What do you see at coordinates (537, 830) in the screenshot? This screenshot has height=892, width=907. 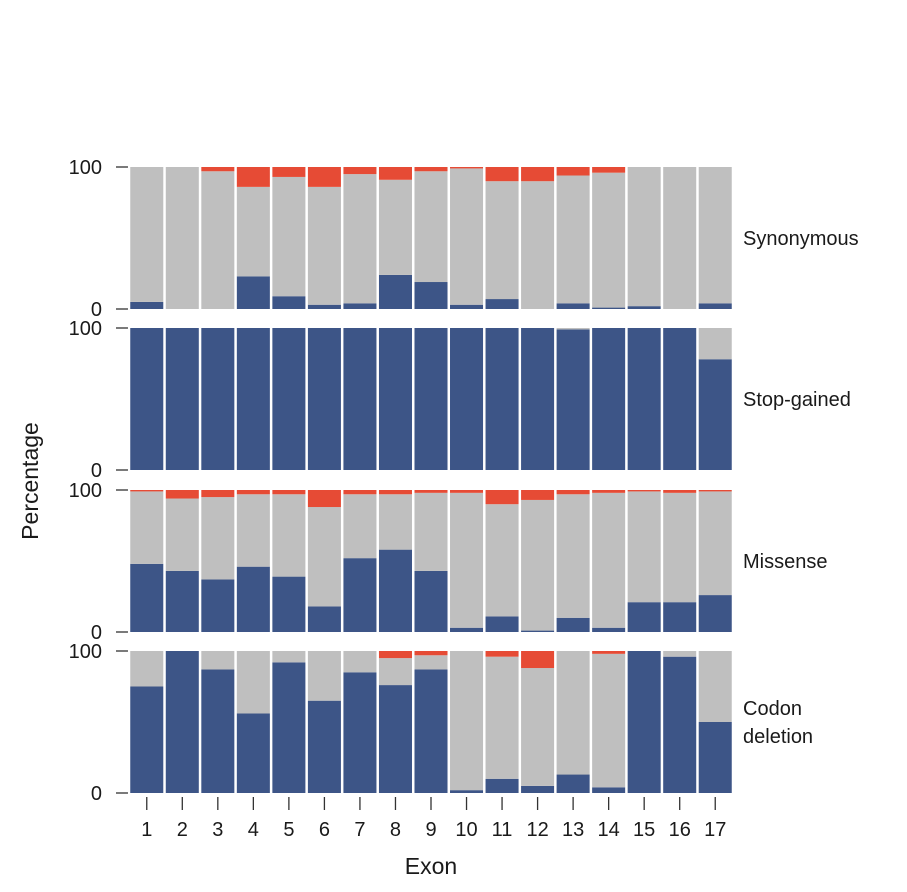 I see `x-tick-label-12: 12` at bounding box center [537, 830].